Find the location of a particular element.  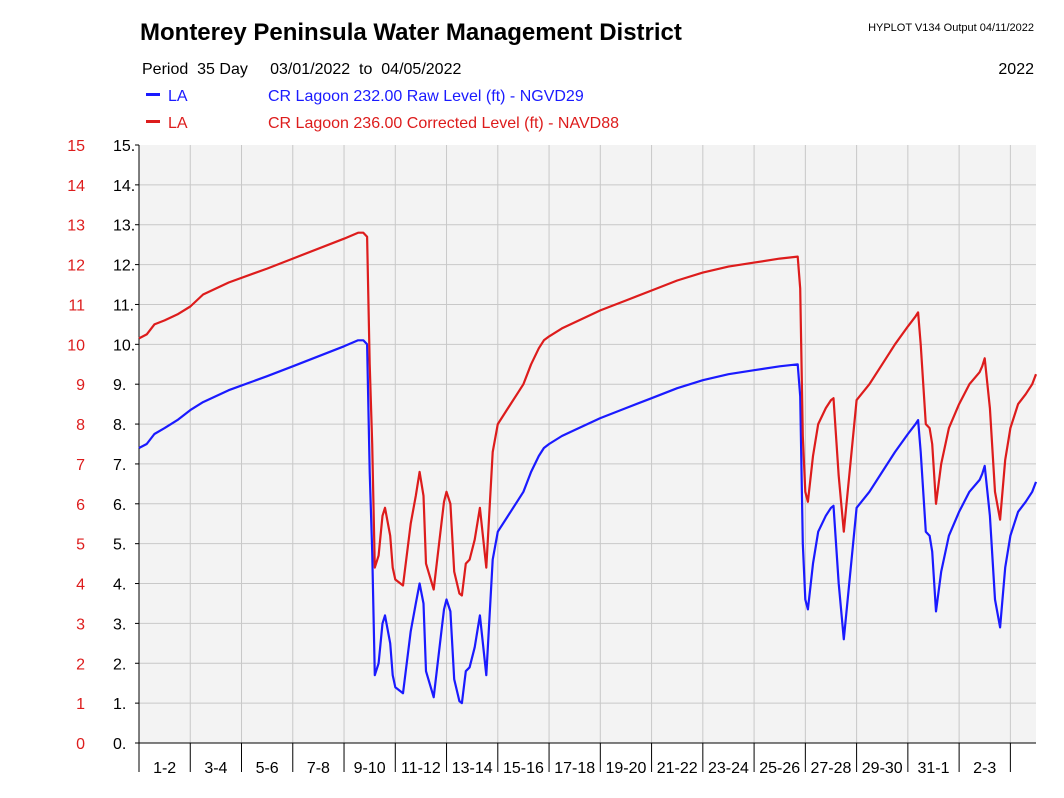

x-tick-label: 15-16 is located at coordinates (523, 768).